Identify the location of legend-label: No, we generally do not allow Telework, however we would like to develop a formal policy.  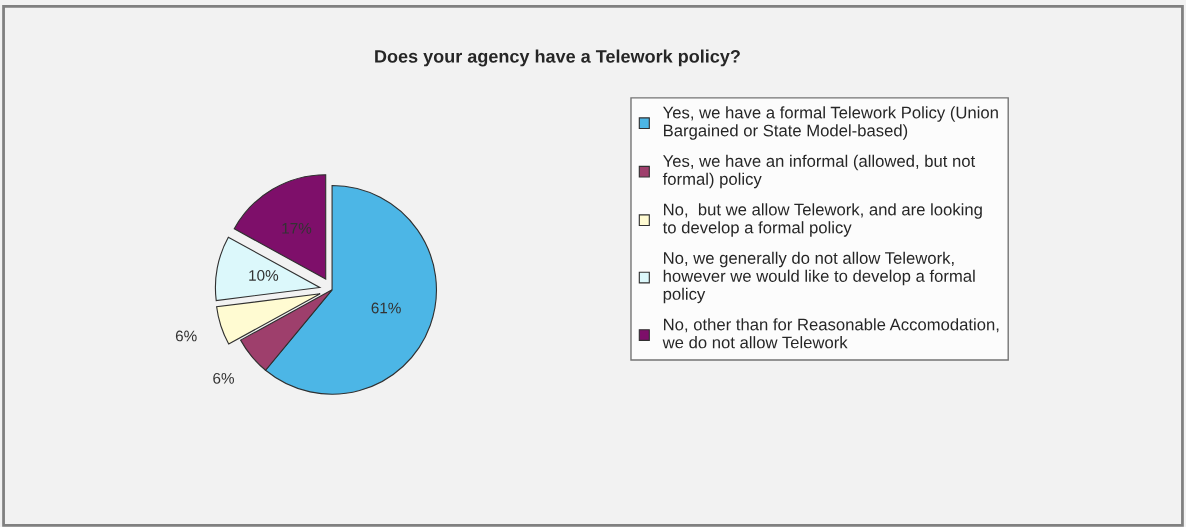
(819, 277).